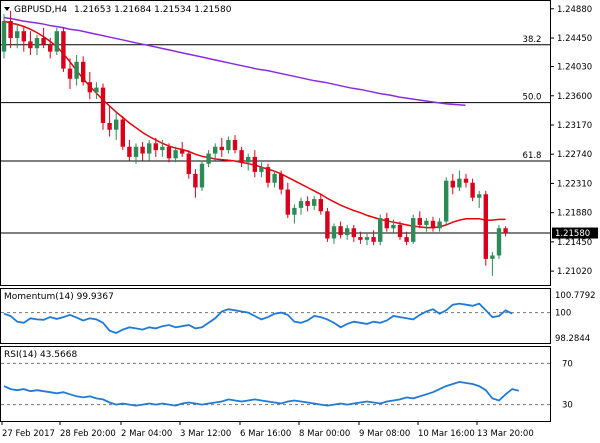  I want to click on price-tick-label: 1.23600, so click(574, 97).